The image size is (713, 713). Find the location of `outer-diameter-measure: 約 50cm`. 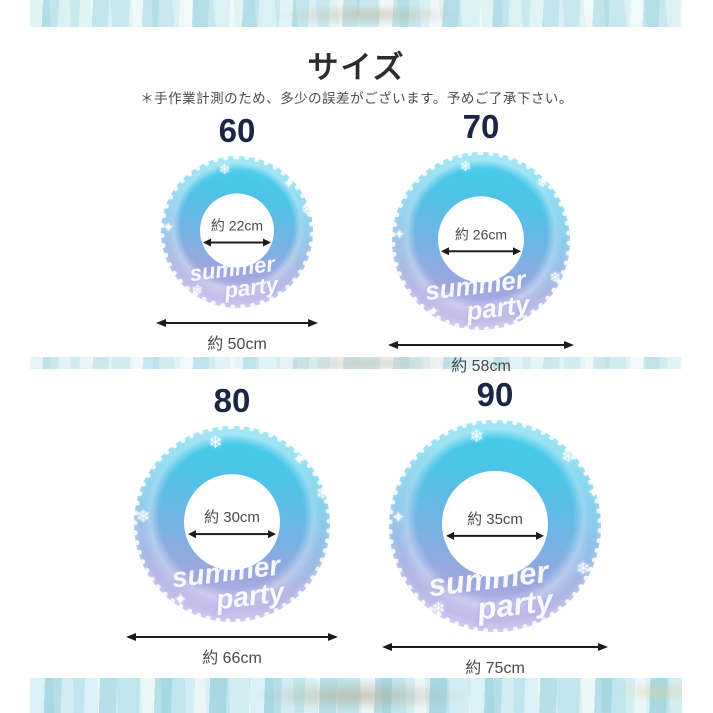

outer-diameter-measure: 約 50cm is located at coordinates (237, 336).